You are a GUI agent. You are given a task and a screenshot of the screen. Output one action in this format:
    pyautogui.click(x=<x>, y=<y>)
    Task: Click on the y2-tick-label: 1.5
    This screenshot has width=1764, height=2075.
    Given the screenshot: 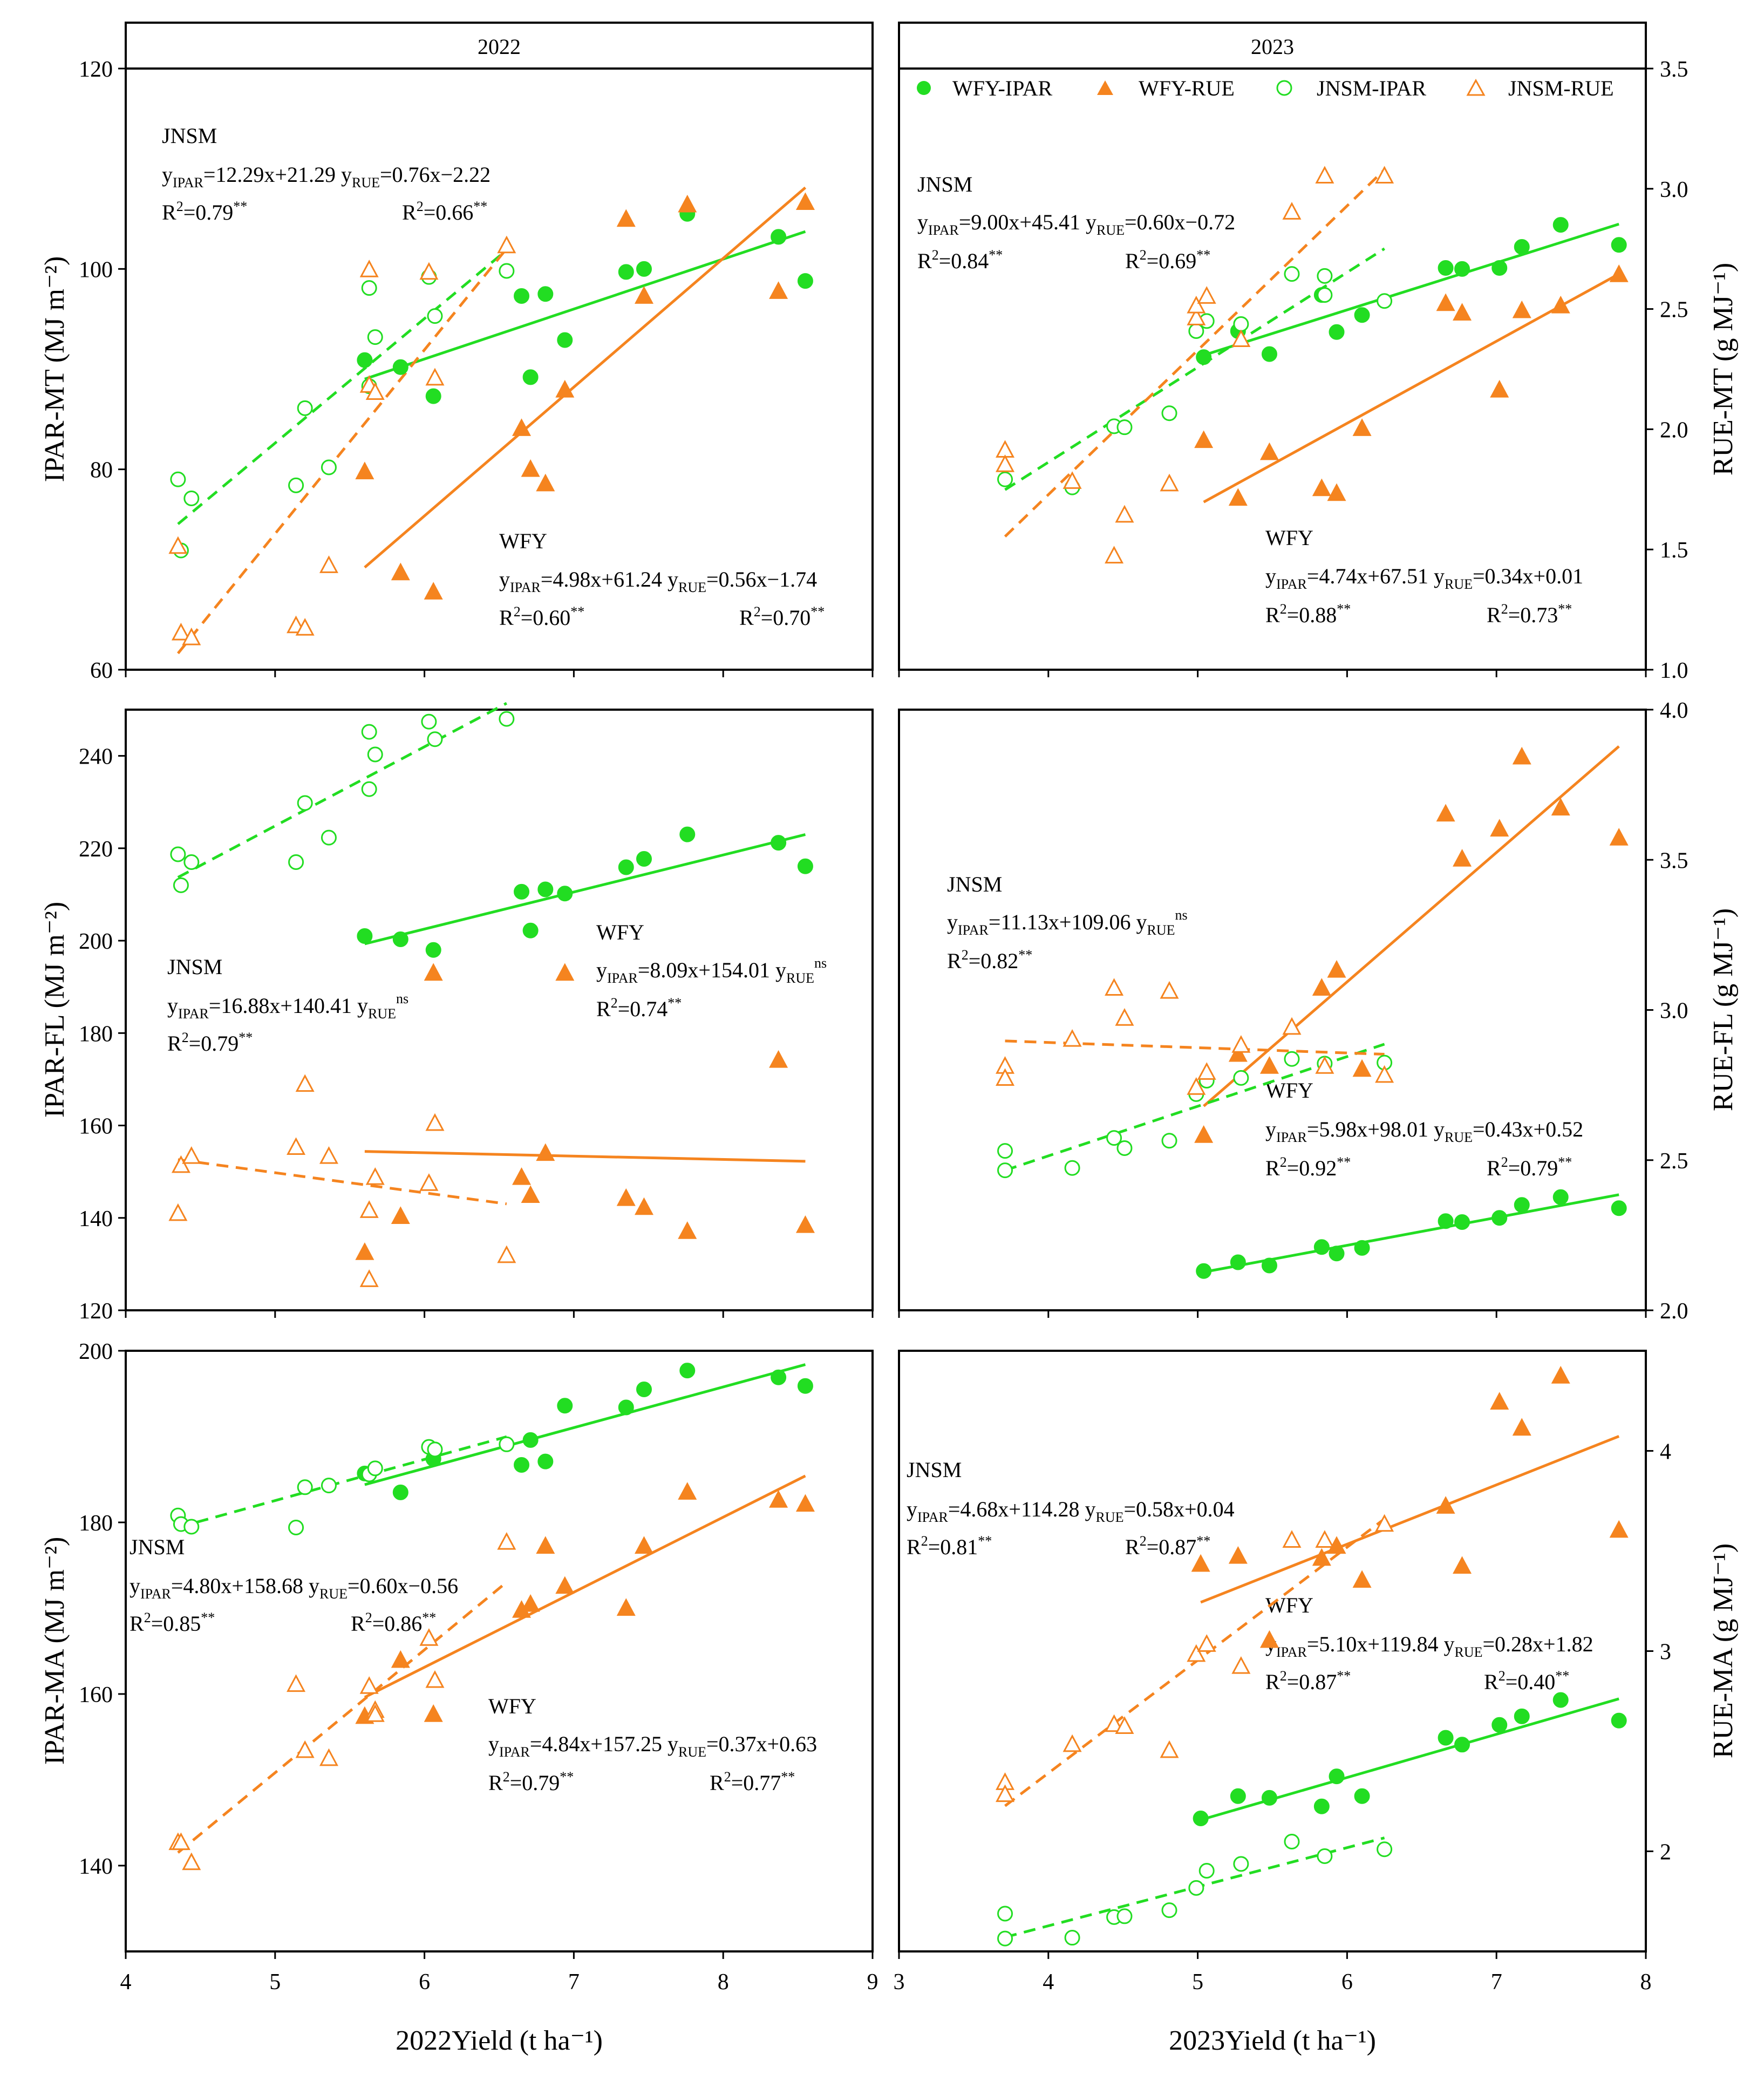 What is the action you would take?
    pyautogui.click(x=1674, y=550)
    